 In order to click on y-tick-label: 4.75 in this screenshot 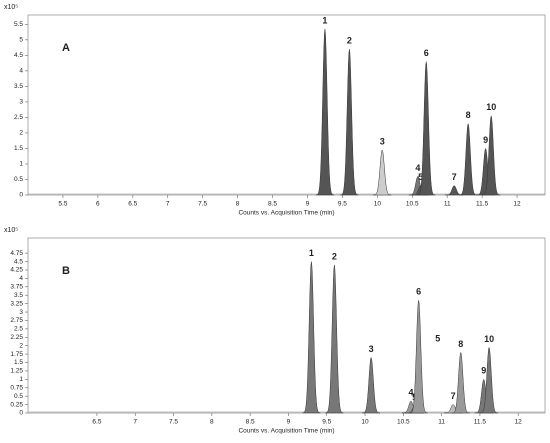, I will do `click(16, 253)`.